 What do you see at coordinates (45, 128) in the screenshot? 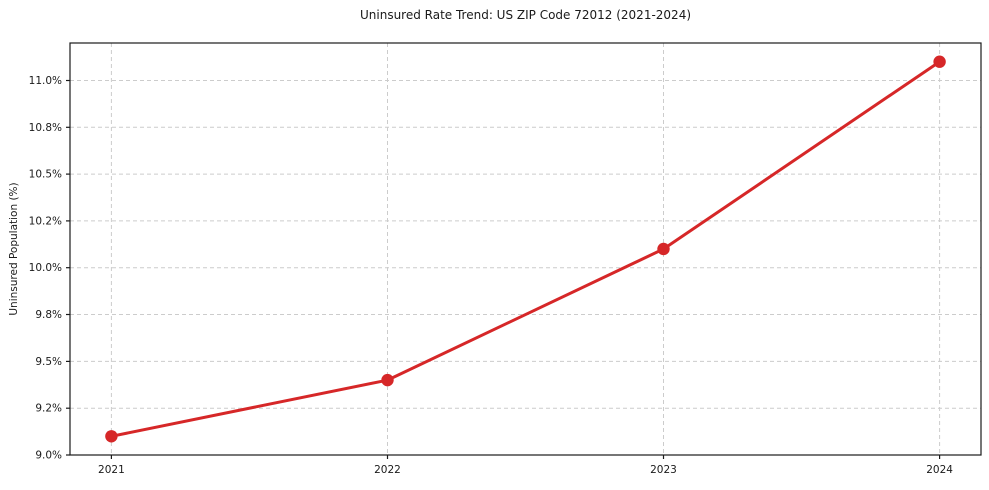
I see `y-tick-label: 10.8%` at bounding box center [45, 128].